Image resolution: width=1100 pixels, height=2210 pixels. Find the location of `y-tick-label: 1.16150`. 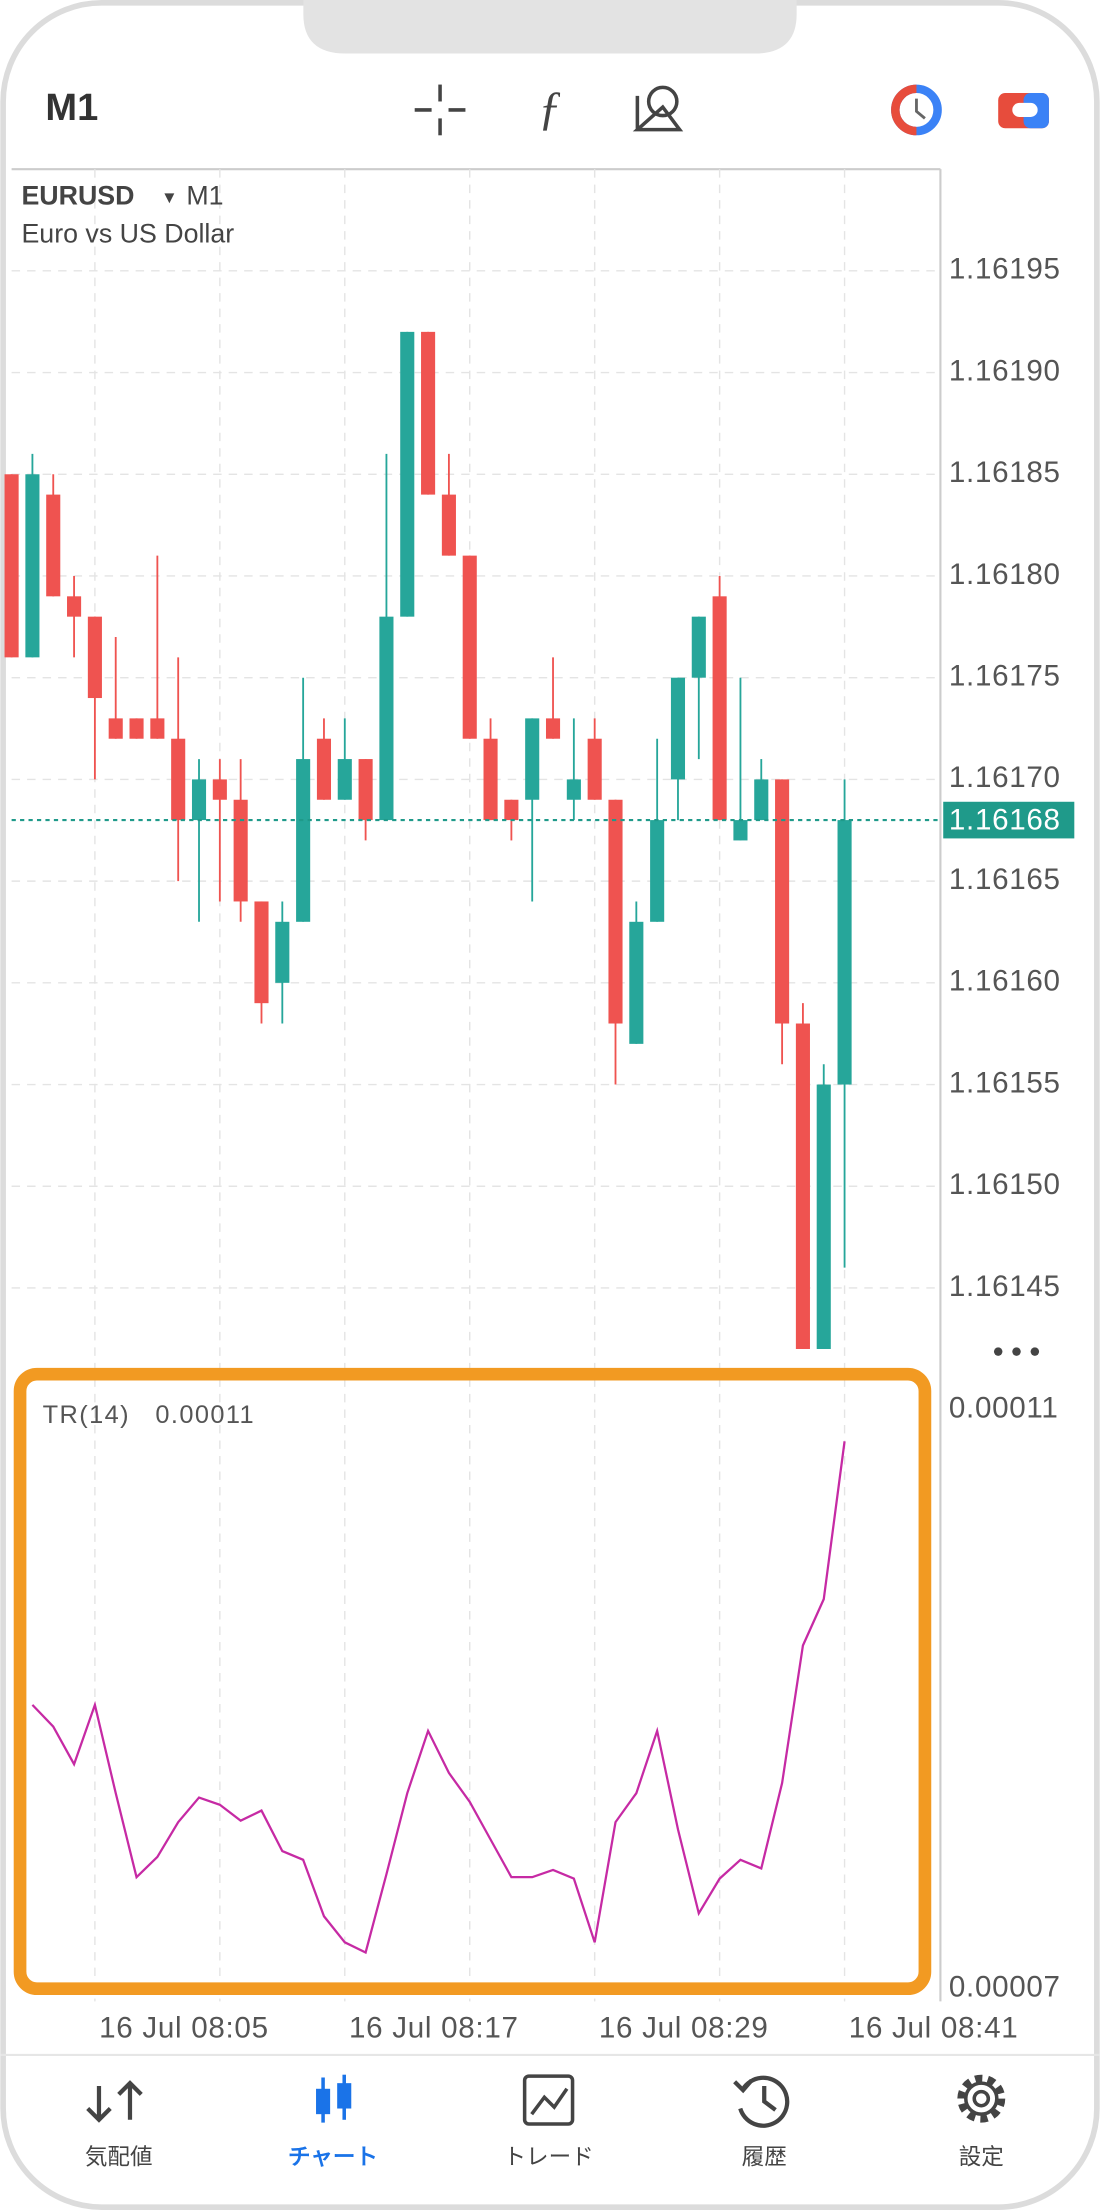

y-tick-label: 1.16150 is located at coordinates (1005, 1184).